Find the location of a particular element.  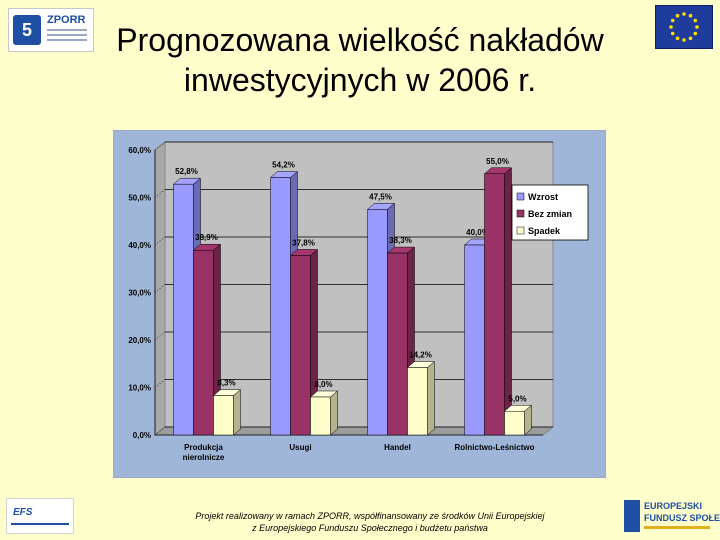

zporr-logo-icon: 5 is located at coordinates (27, 30).